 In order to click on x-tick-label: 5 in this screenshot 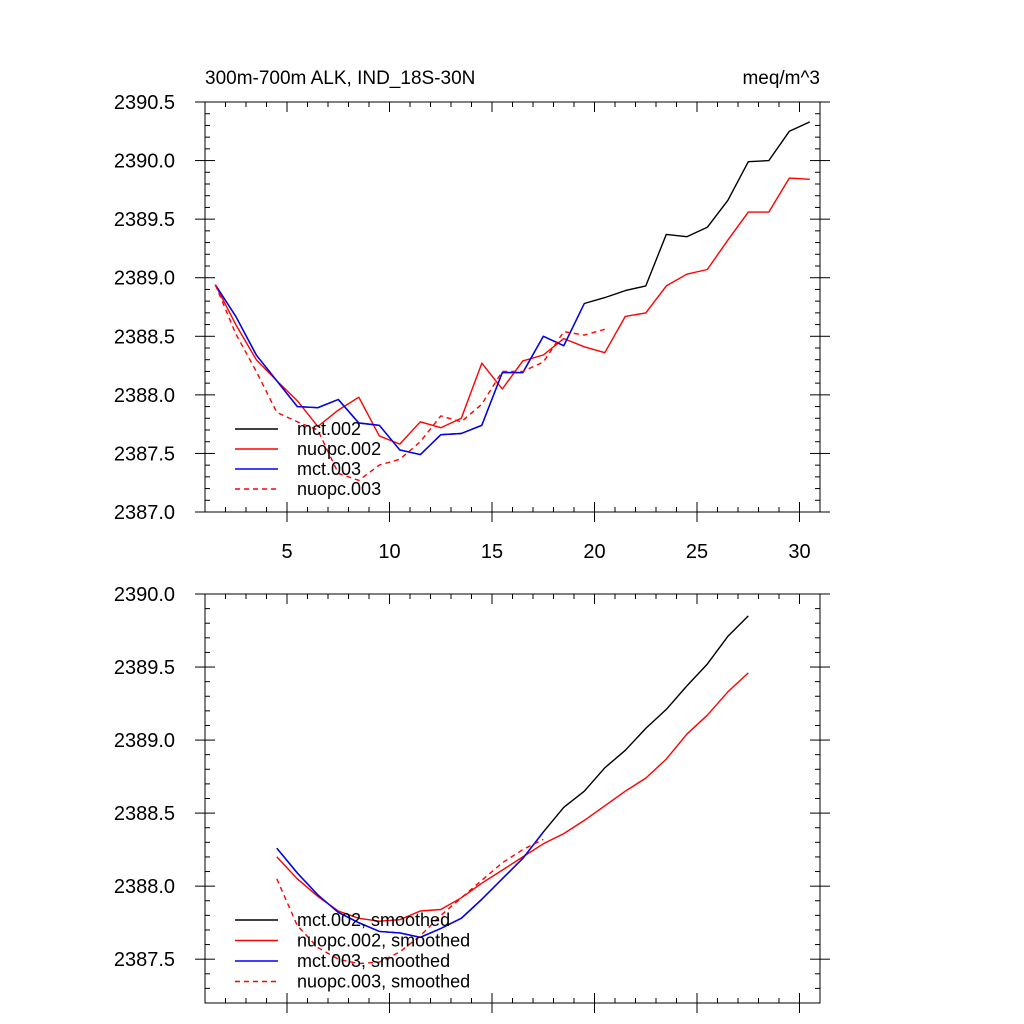, I will do `click(286, 552)`.